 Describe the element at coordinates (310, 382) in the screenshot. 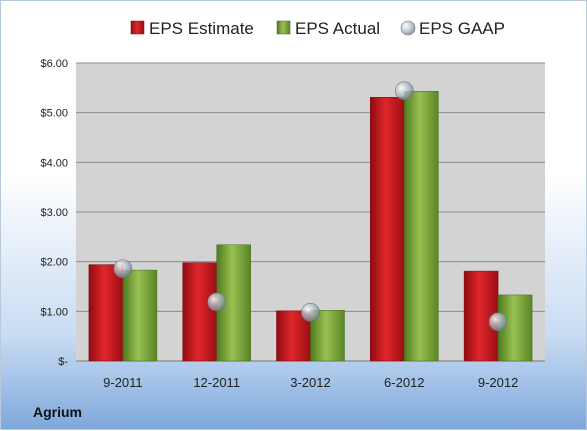

I see `x-tick-label: 3-2012` at that location.